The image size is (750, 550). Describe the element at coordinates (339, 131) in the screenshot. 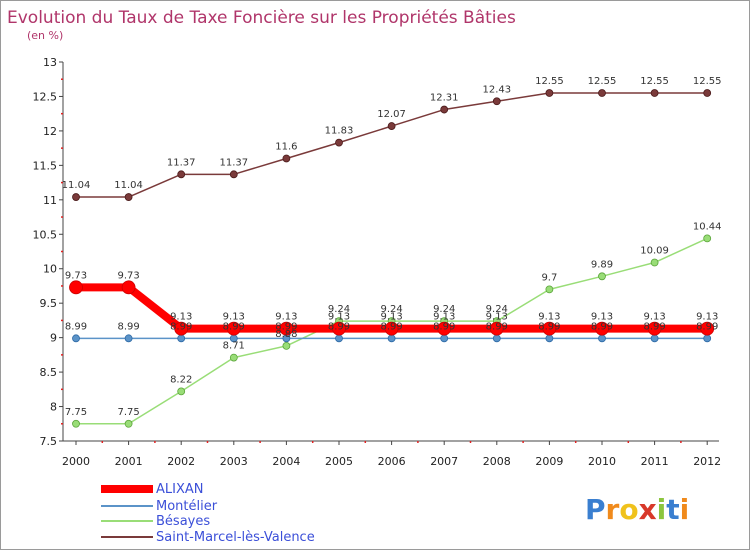

I see `data-label: 11.83` at that location.